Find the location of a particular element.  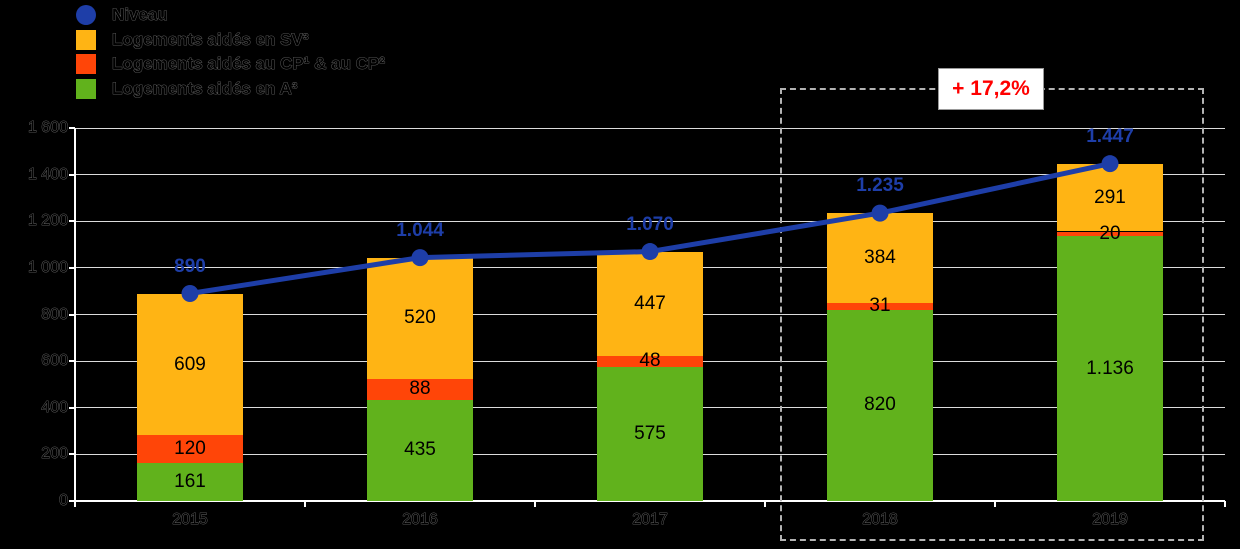

x-tick-label: 2016 is located at coordinates (420, 520).